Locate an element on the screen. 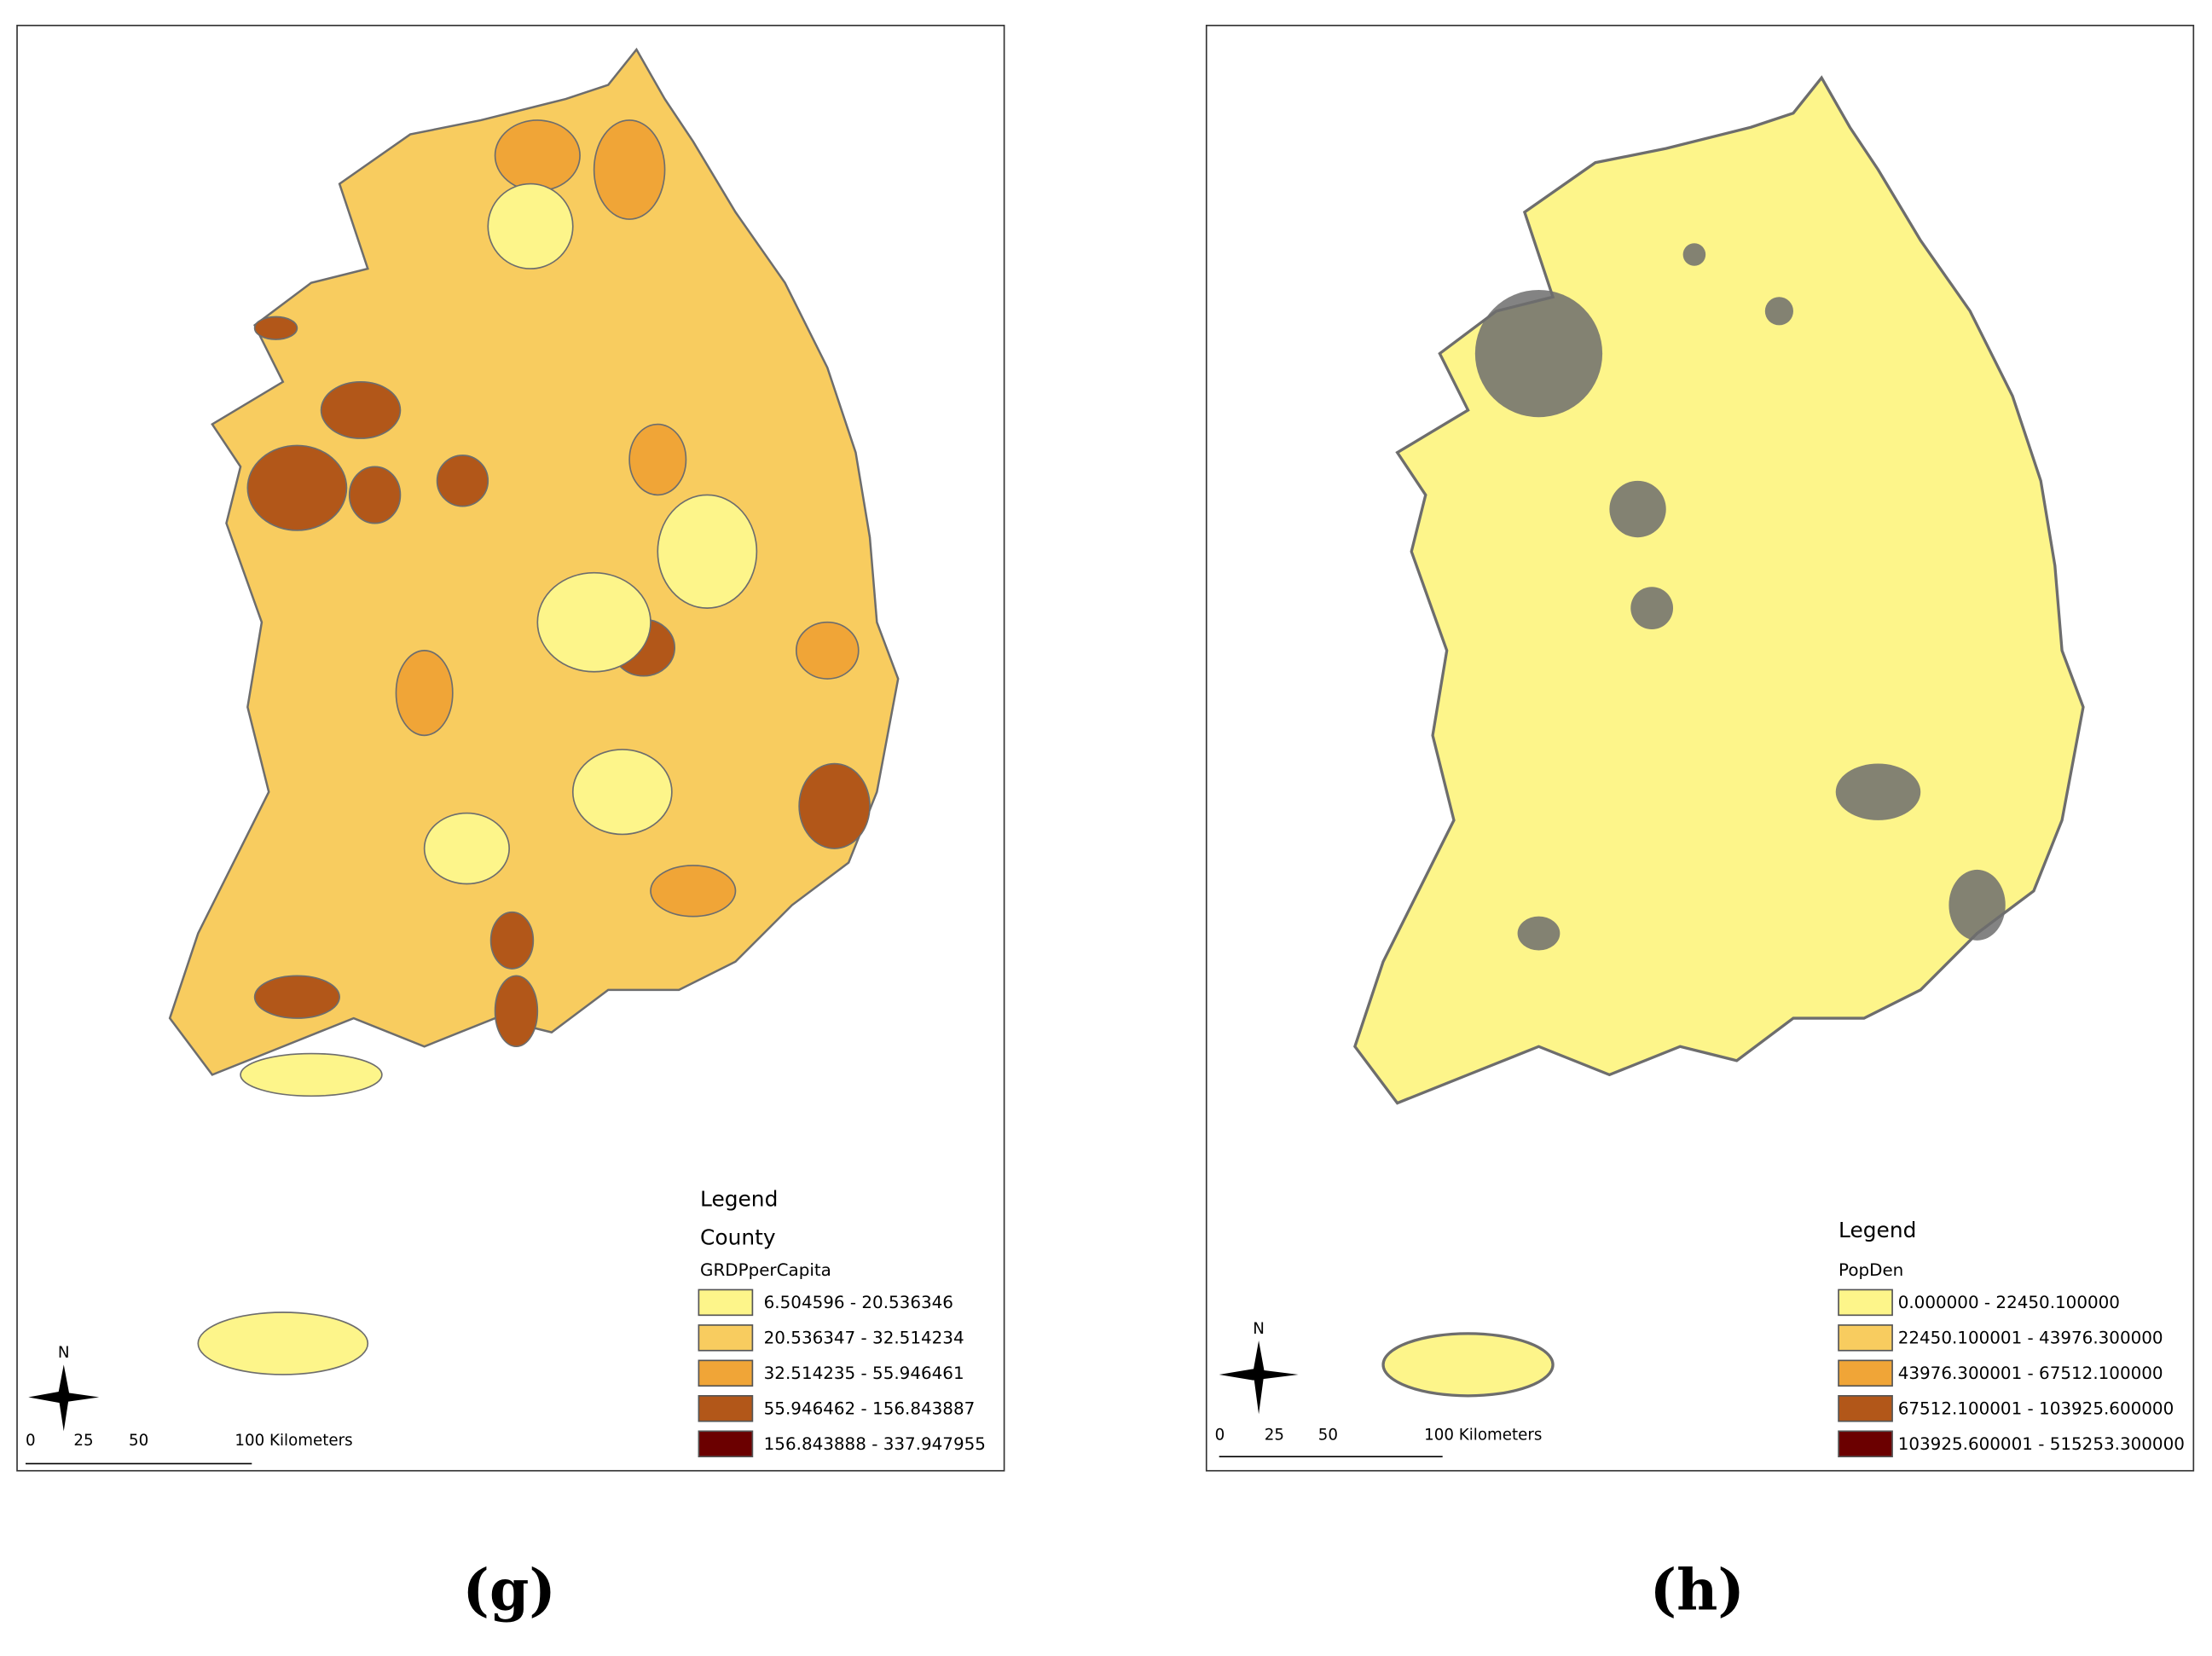  legend-label: 32.514235 - 55.946461 is located at coordinates (864, 1373).